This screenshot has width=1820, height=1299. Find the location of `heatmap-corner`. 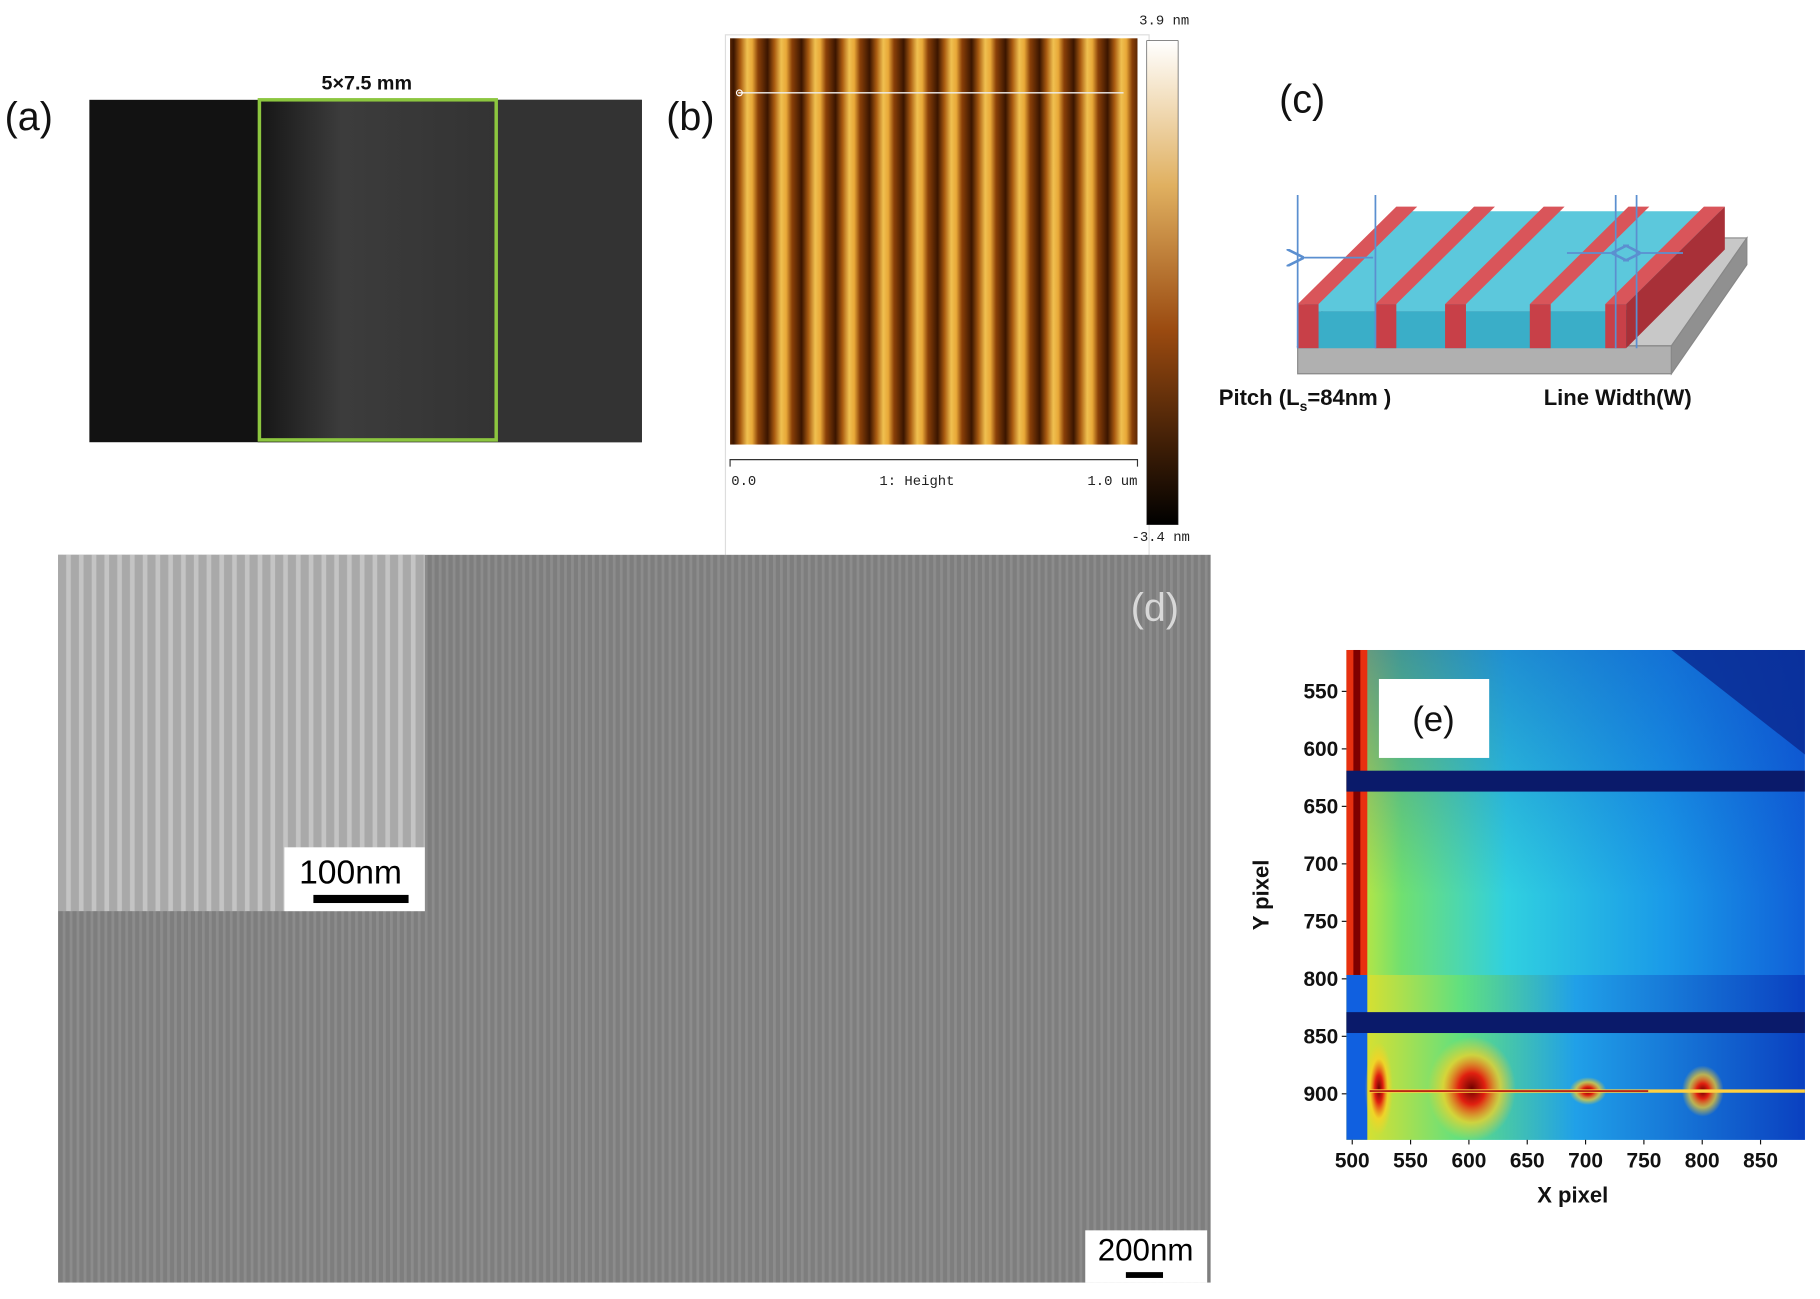

heatmap-corner is located at coordinates (1738, 702).